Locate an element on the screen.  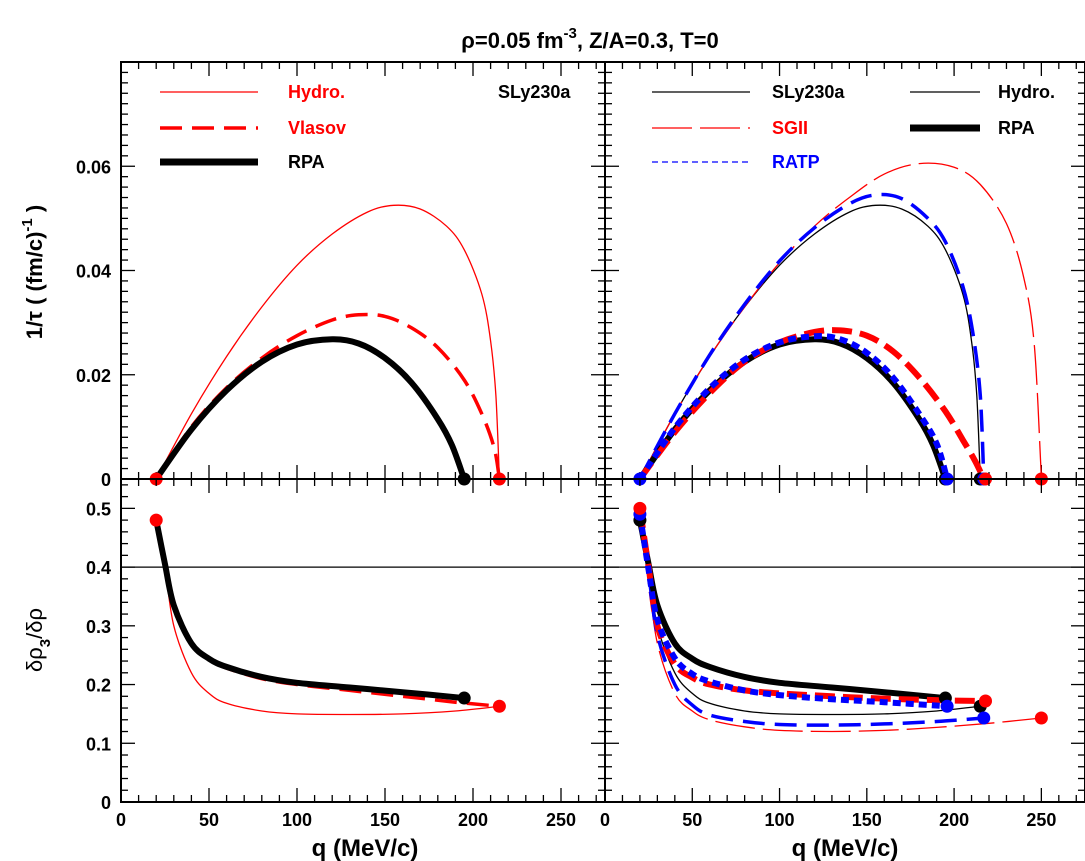
y-axis-label-top: 1/τ ( (fm/c)-1 ) is located at coordinates (33, 272).